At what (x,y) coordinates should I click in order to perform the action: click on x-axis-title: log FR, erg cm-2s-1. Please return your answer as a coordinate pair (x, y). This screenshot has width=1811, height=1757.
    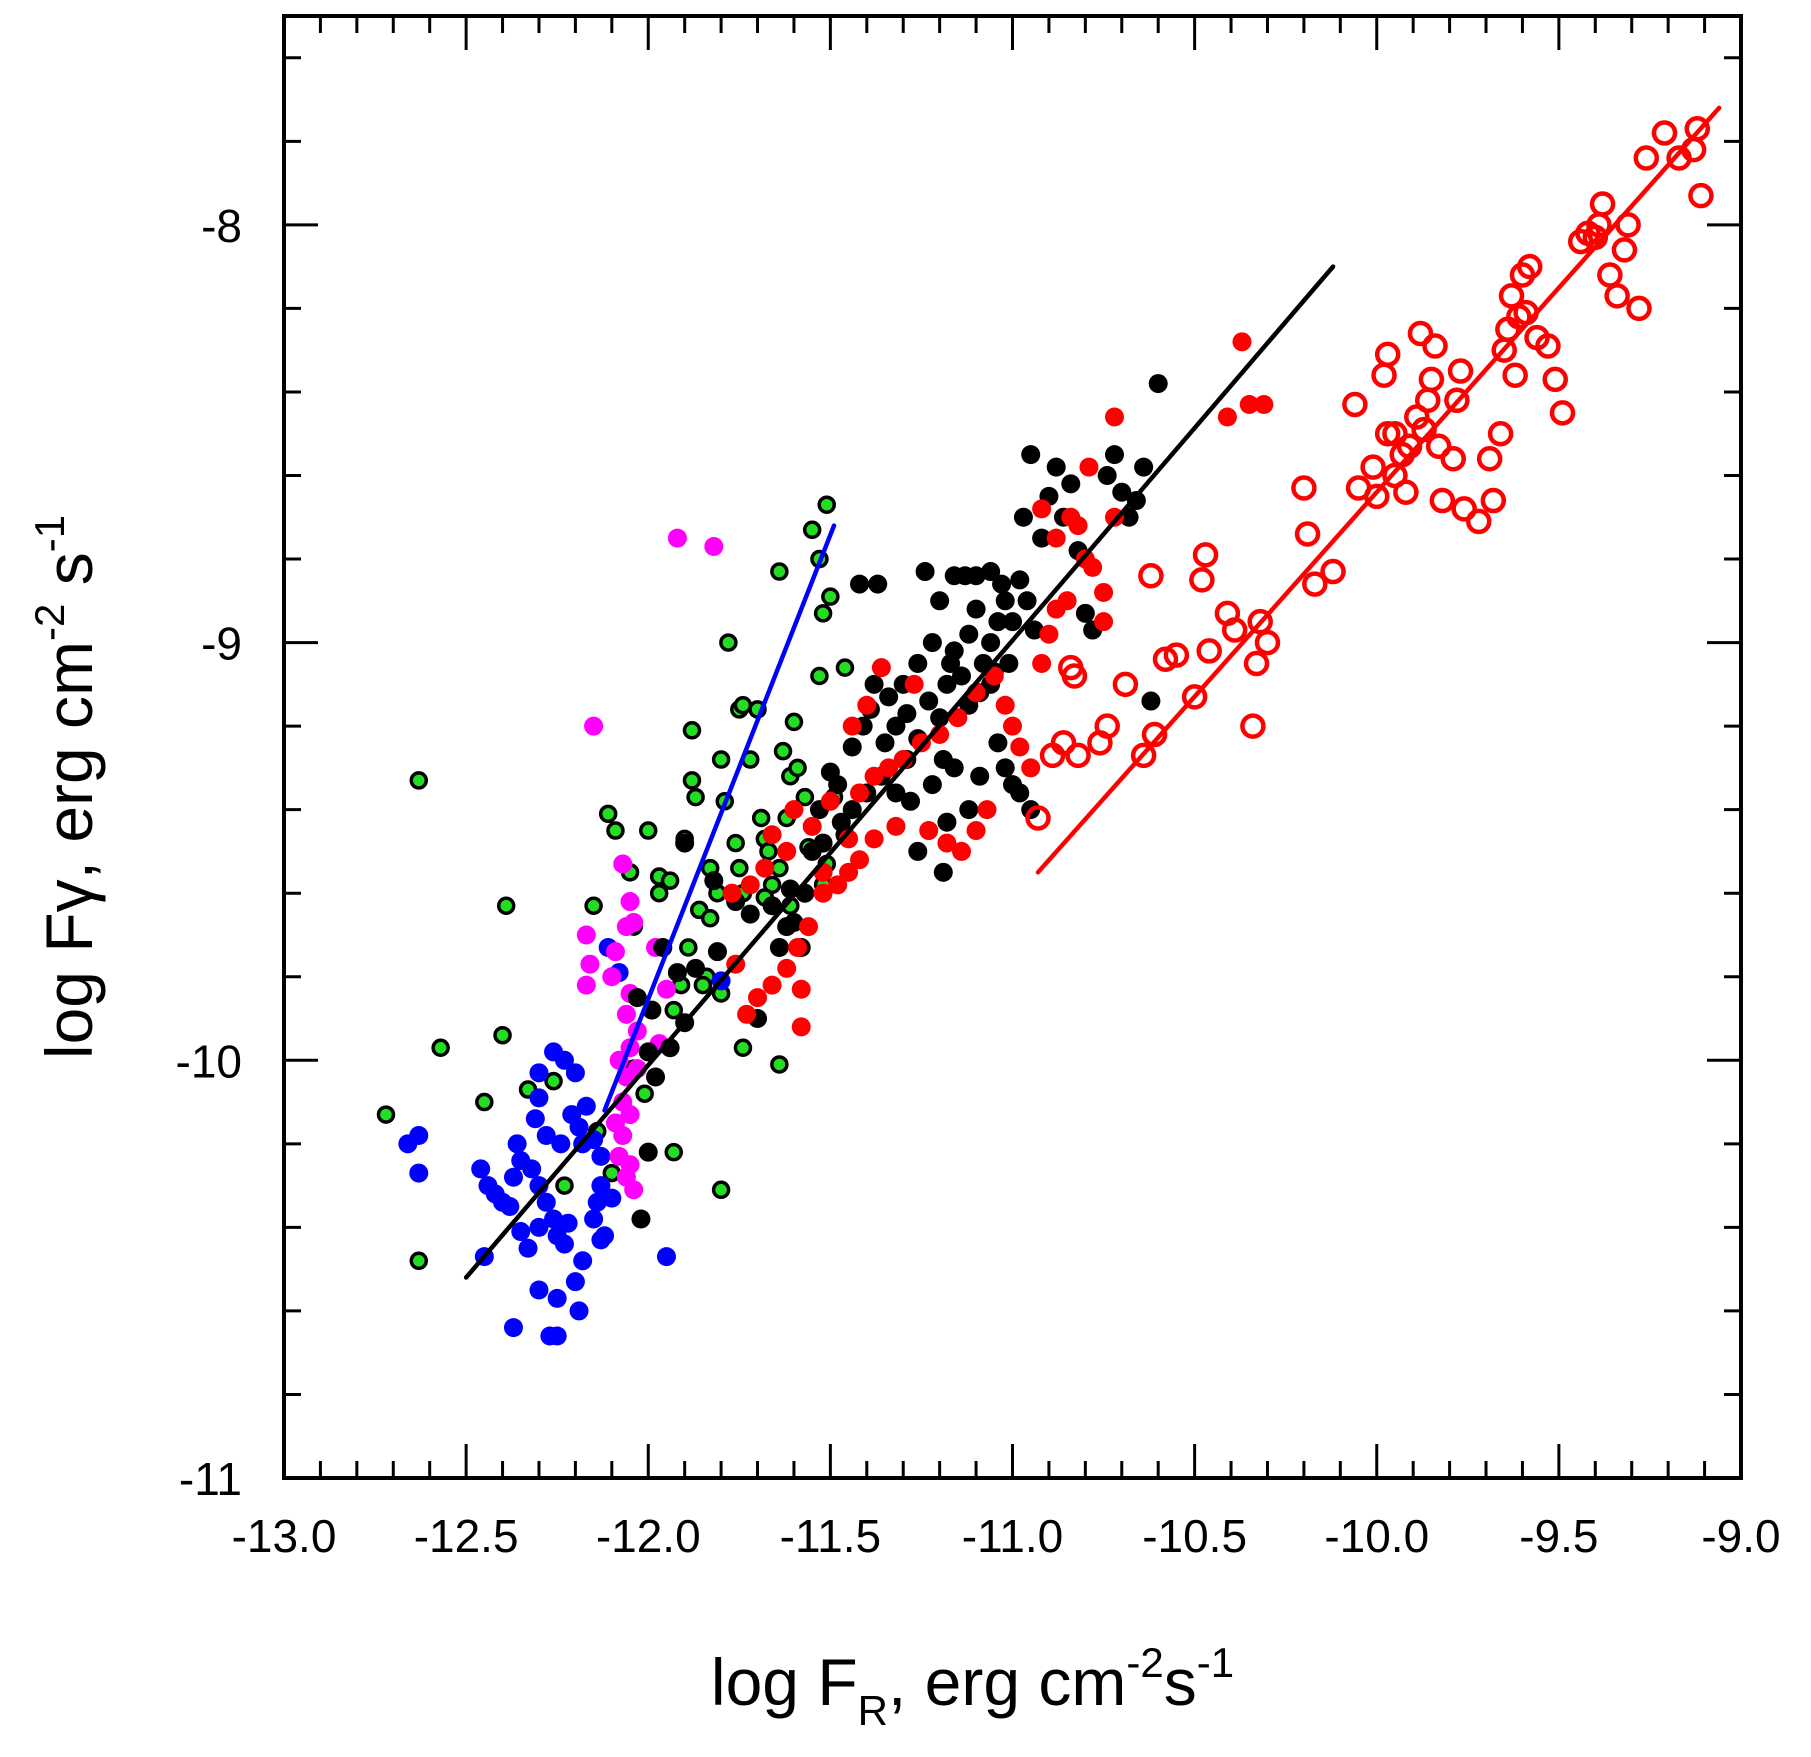
    Looking at the image, I should click on (972, 1686).